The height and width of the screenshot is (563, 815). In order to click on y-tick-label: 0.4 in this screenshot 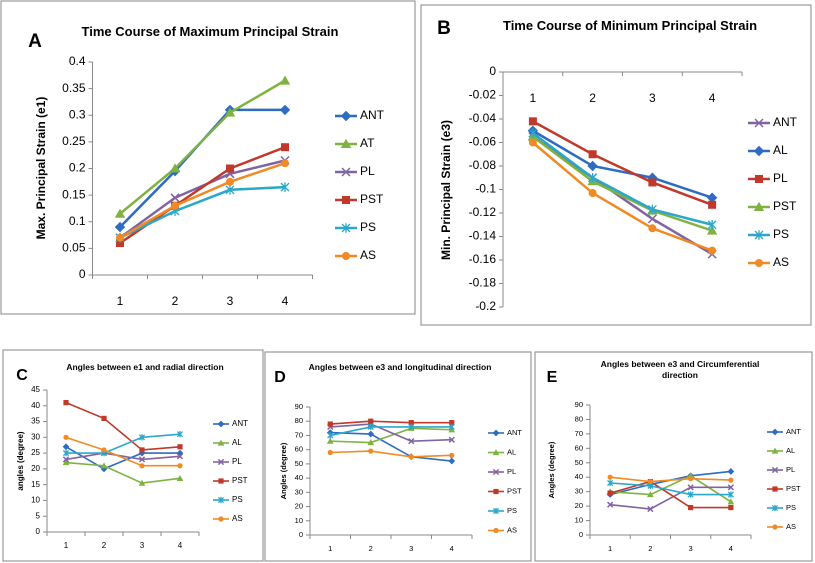, I will do `click(77, 61)`.